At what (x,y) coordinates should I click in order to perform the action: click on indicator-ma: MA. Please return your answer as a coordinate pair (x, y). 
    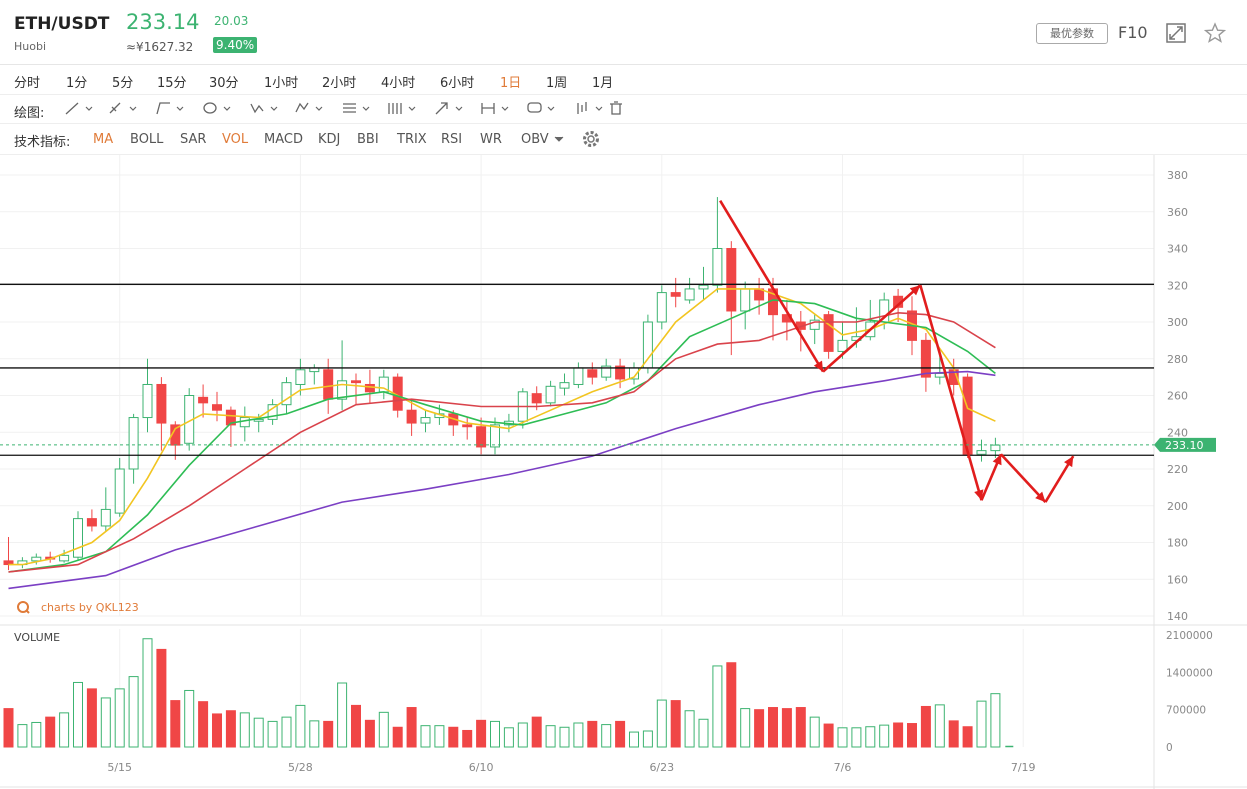
    Looking at the image, I should click on (103, 139).